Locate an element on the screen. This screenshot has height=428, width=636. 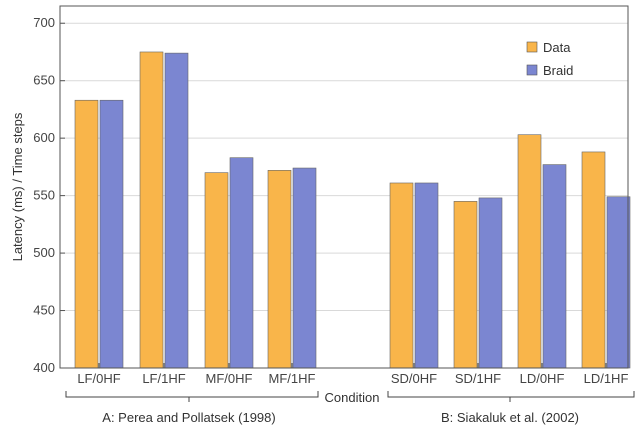
y-tick-label: 700 is located at coordinates (44, 22).